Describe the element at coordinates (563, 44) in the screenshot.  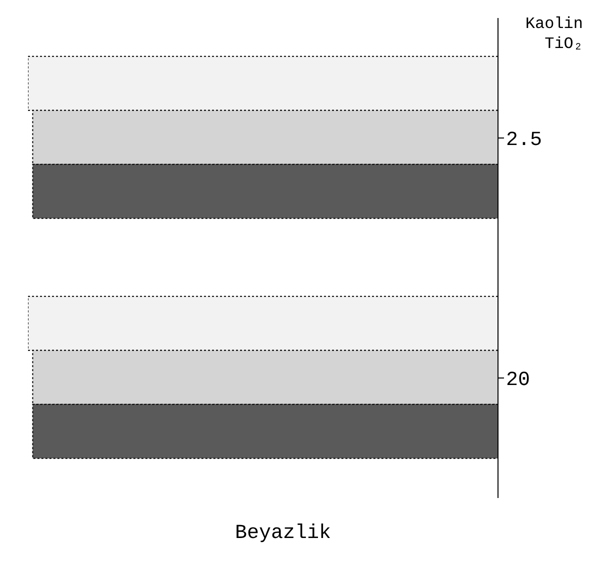
I see `y-axis-title: TiO₂` at that location.